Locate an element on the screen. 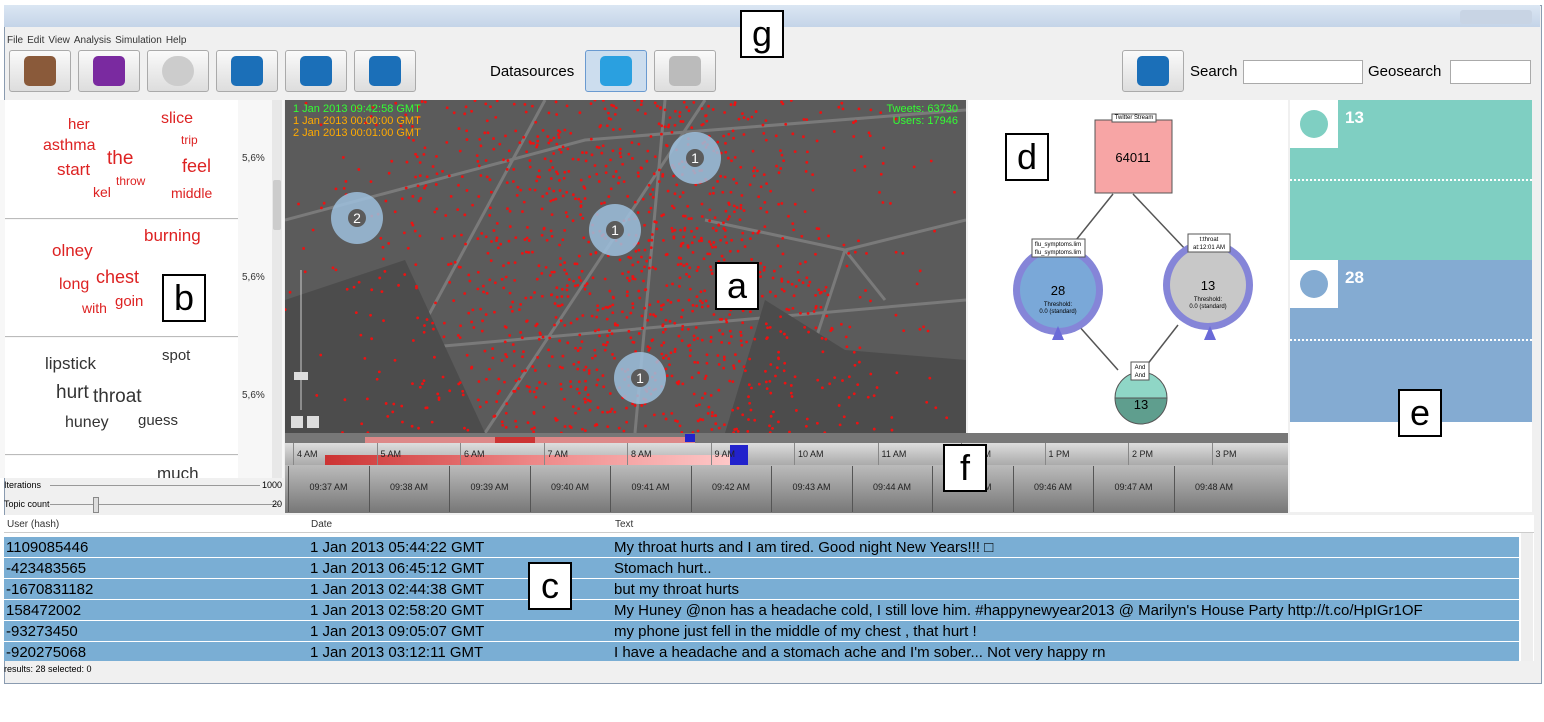  edit-button is located at coordinates (316, 71).